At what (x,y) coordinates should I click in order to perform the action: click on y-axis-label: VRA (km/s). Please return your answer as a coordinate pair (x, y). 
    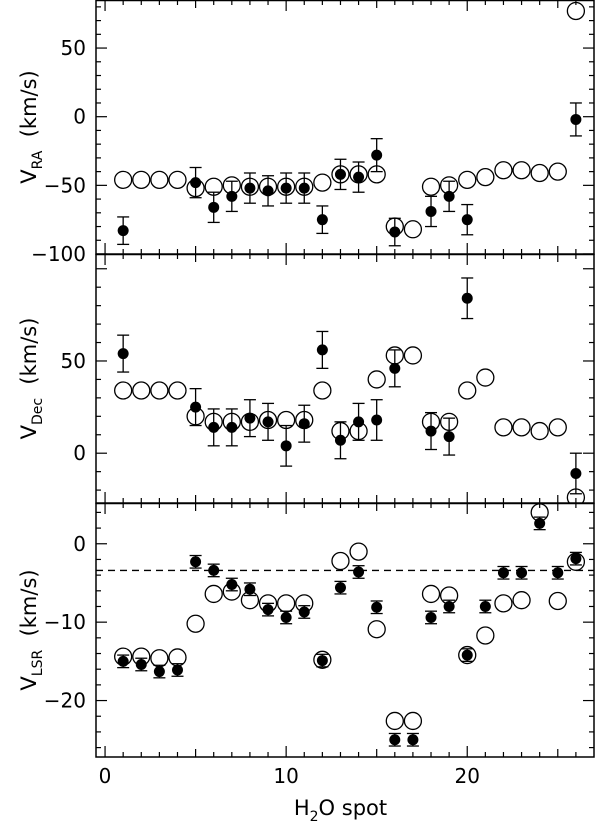
    Looking at the image, I should click on (31, 127).